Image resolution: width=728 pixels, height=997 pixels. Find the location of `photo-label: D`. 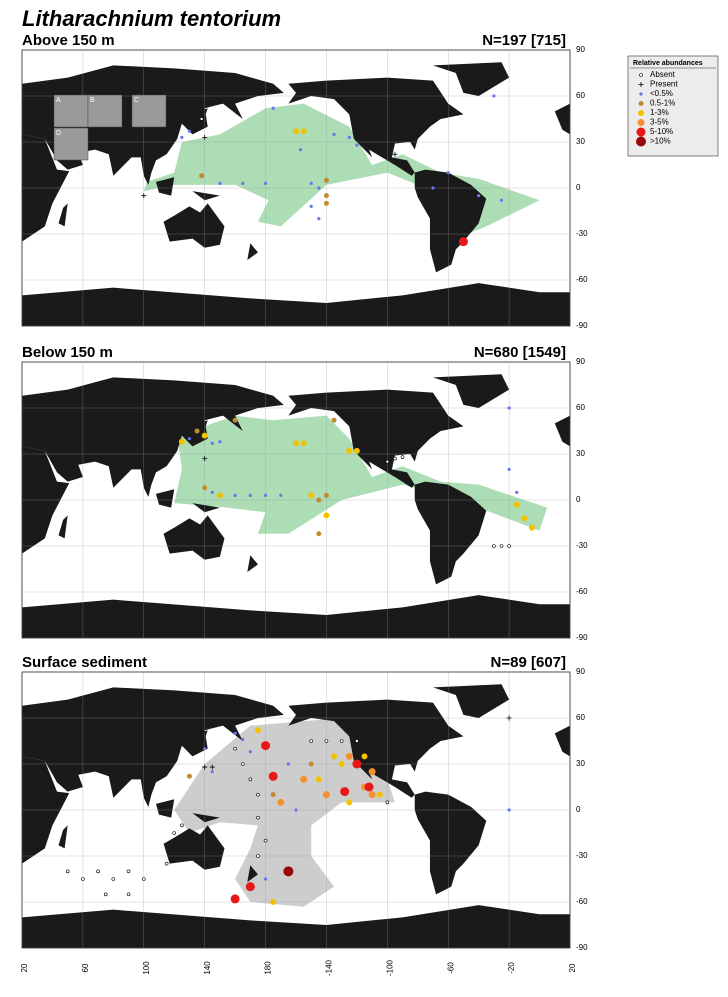

photo-label: D is located at coordinates (58, 133).